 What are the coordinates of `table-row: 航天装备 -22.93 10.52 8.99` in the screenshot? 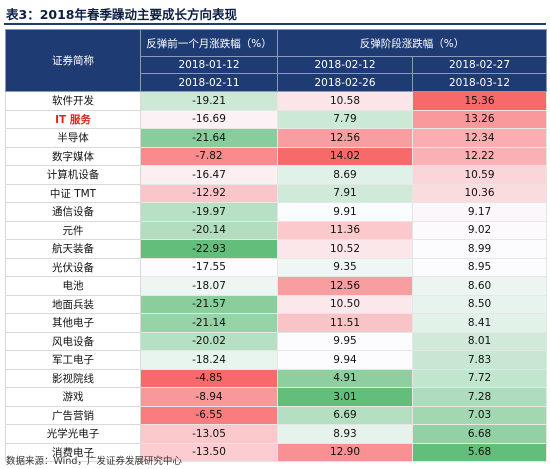 It's located at (276, 249).